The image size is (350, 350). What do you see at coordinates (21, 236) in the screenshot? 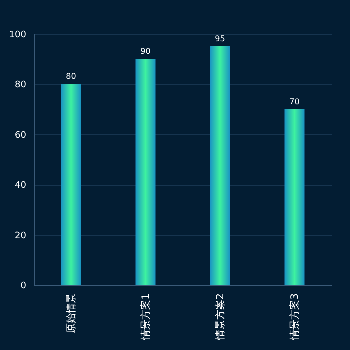
I see `y-tick-label: 20` at bounding box center [21, 236].